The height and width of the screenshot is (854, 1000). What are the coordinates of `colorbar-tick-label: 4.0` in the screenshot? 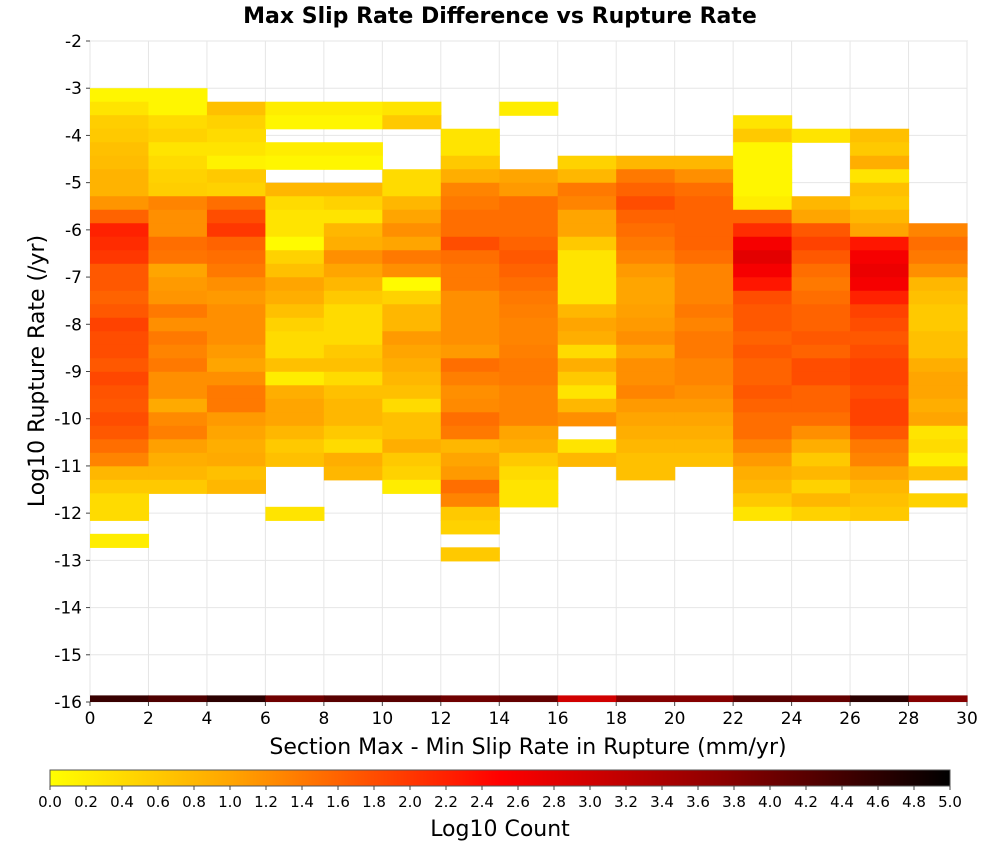 It's located at (770, 802).